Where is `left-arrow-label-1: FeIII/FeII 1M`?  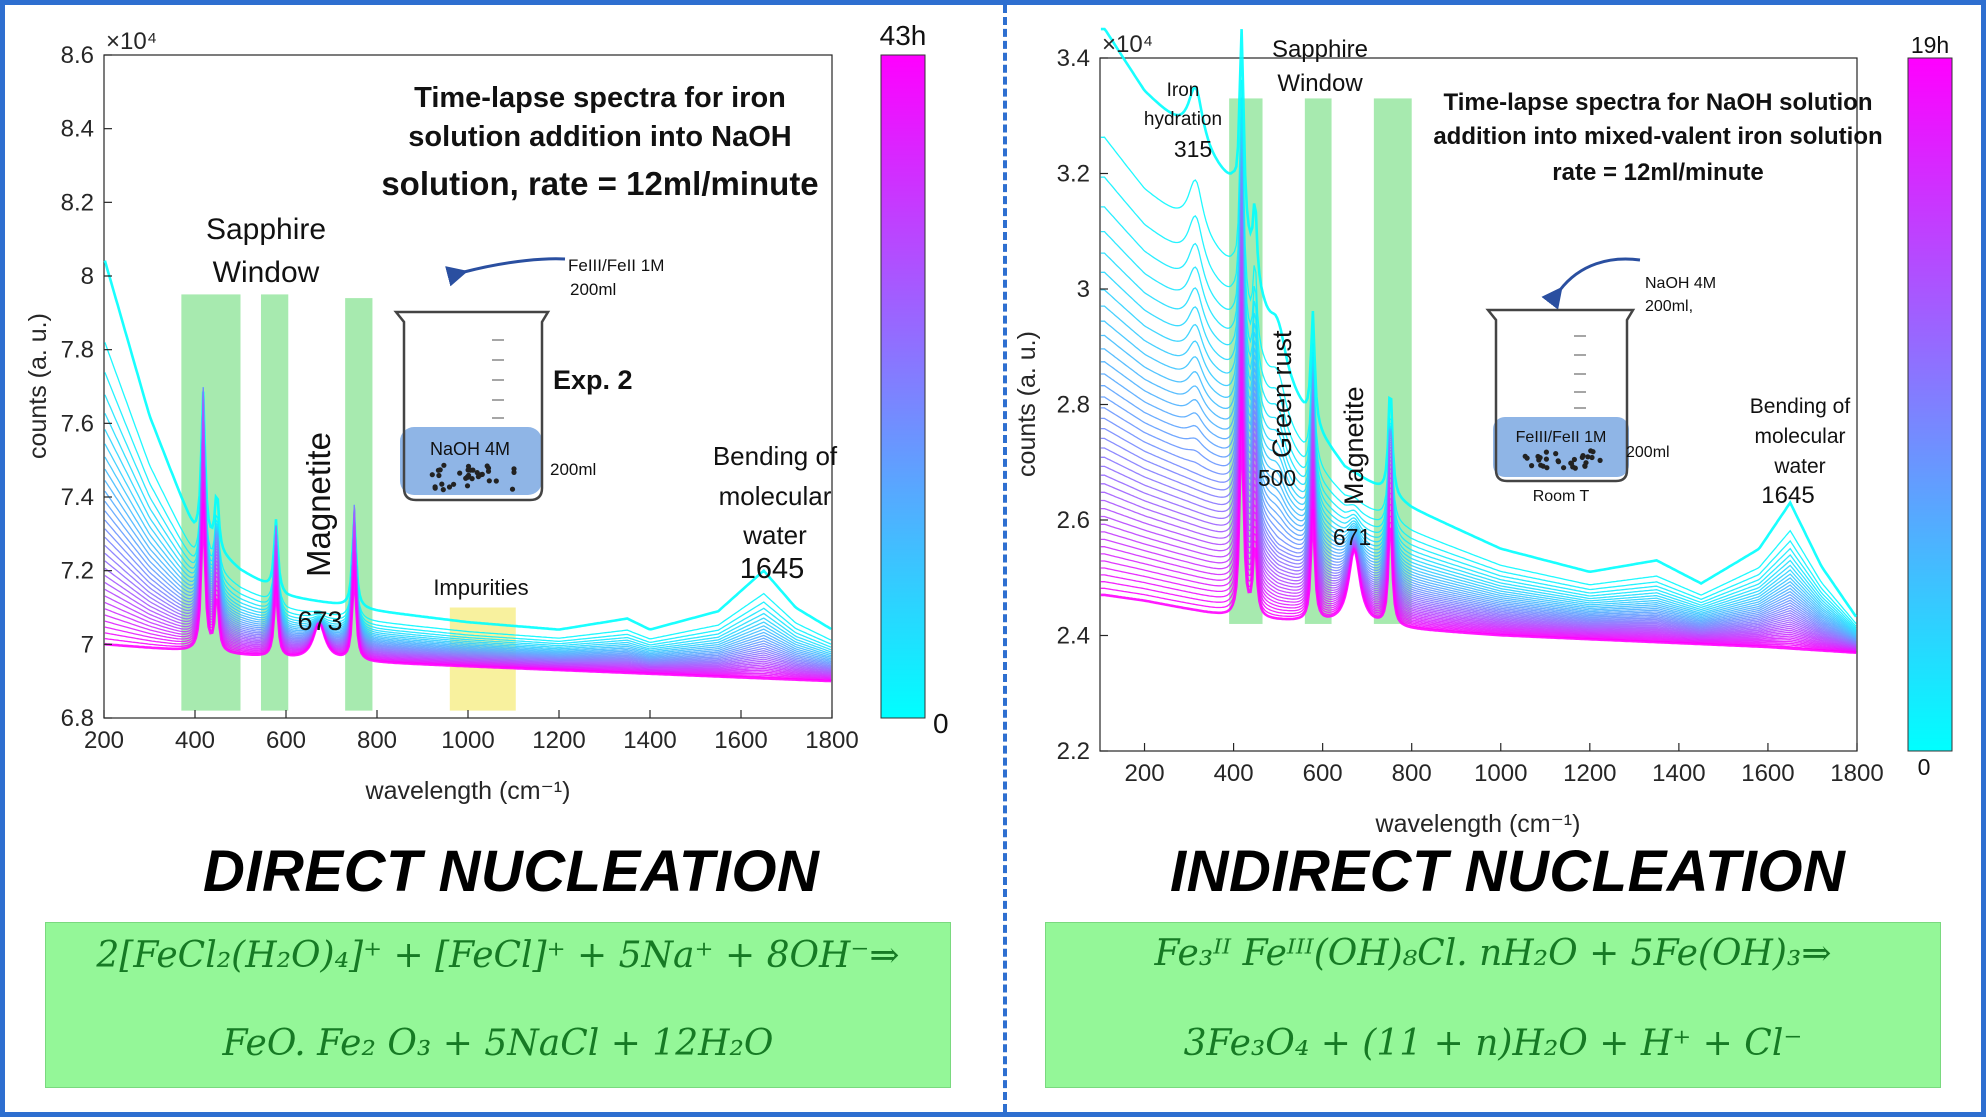 left-arrow-label-1: FeIII/FeII 1M is located at coordinates (616, 265).